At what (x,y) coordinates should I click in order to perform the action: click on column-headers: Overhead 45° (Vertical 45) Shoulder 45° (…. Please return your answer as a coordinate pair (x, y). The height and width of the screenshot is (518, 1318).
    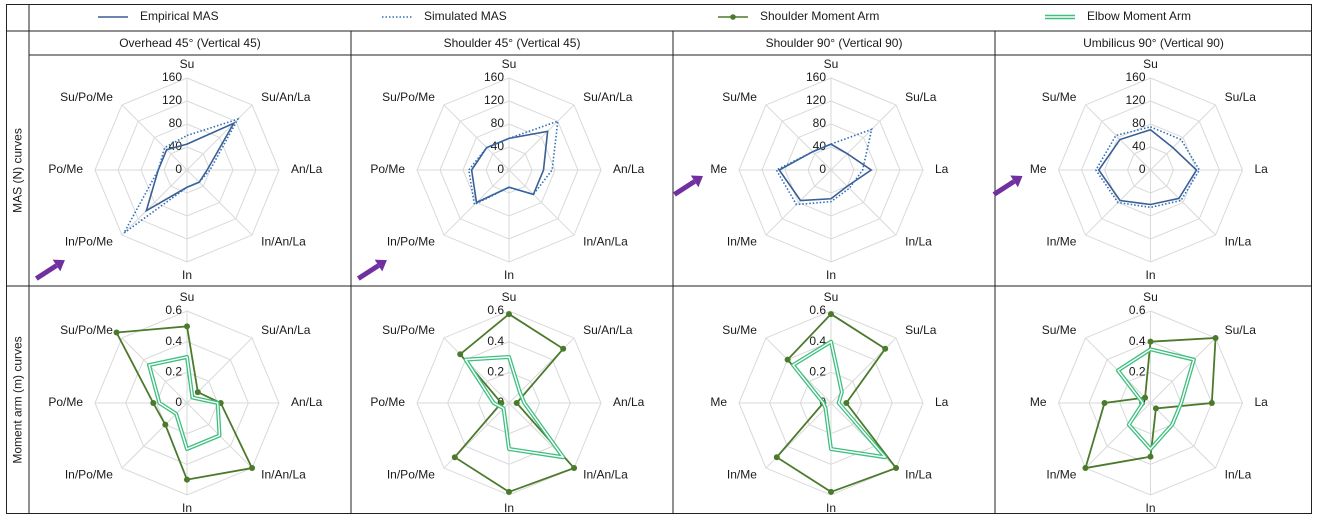
    Looking at the image, I should click on (671, 43).